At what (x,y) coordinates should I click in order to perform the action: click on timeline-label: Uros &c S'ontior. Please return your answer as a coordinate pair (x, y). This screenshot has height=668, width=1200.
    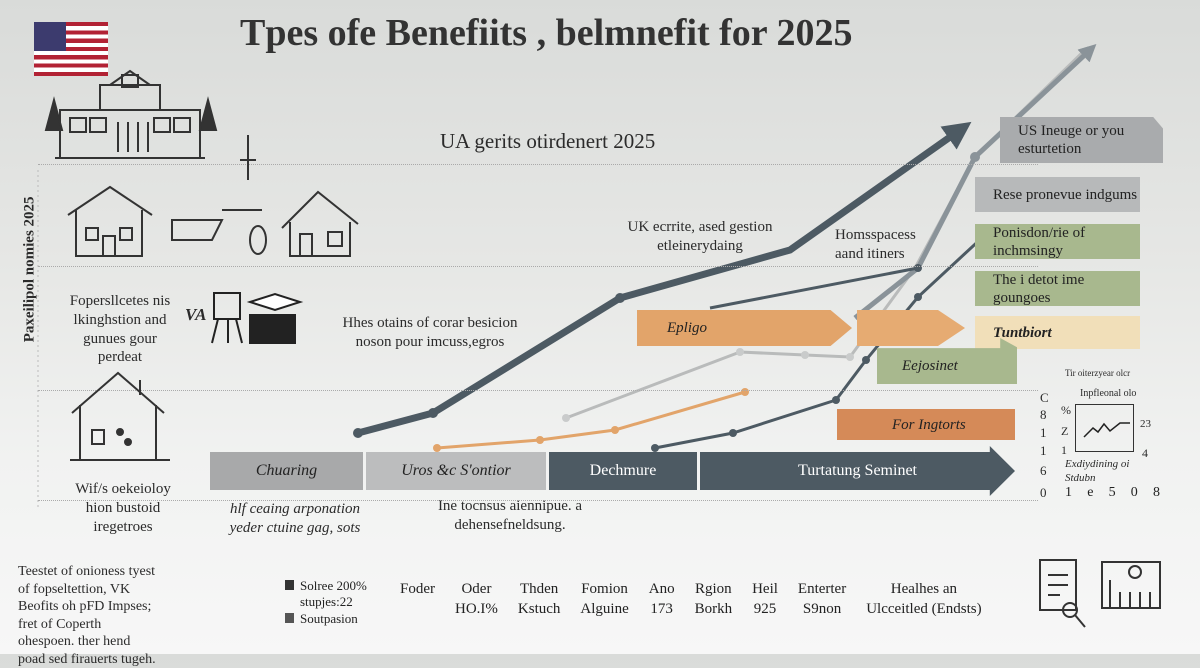
    Looking at the image, I should click on (456, 470).